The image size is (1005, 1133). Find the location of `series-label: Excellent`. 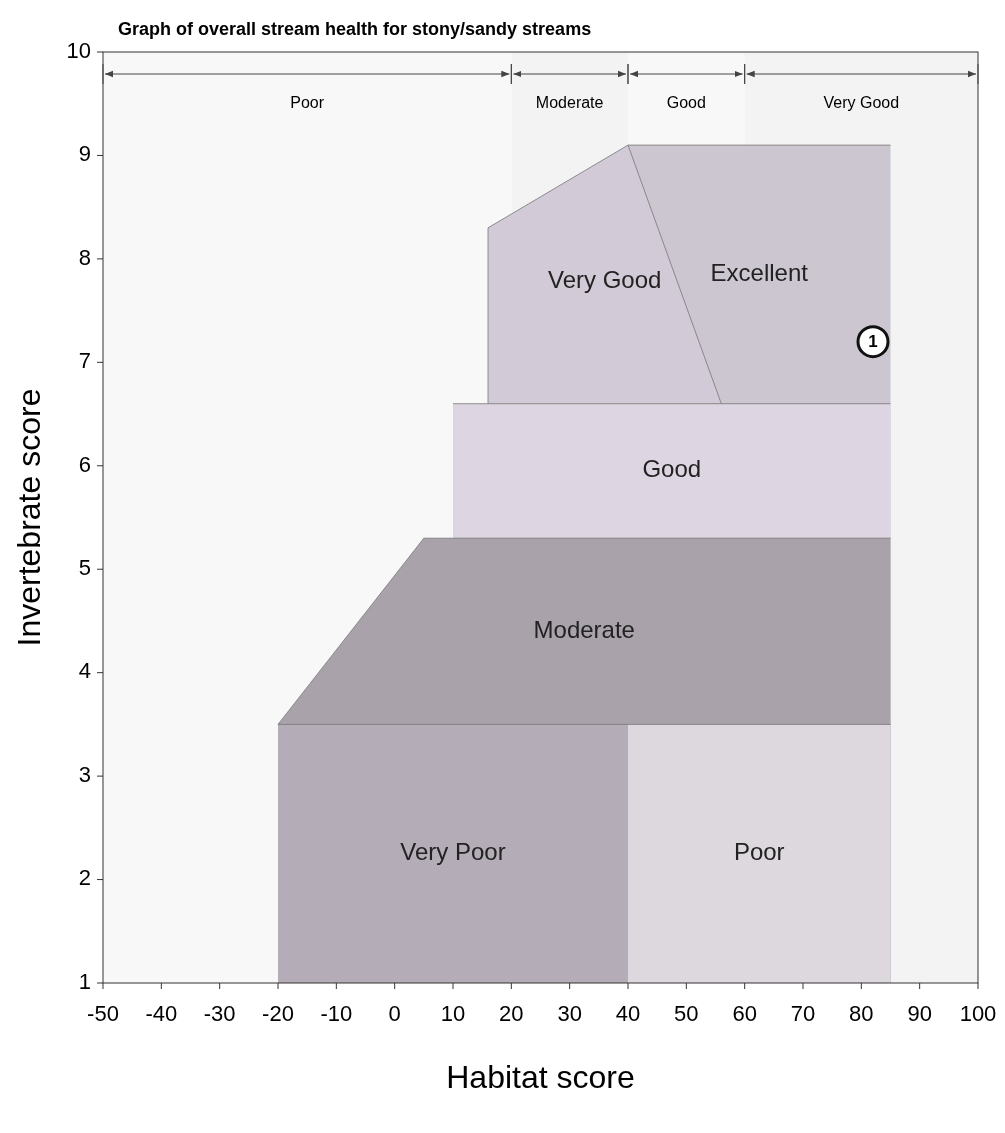

series-label: Excellent is located at coordinates (759, 272).